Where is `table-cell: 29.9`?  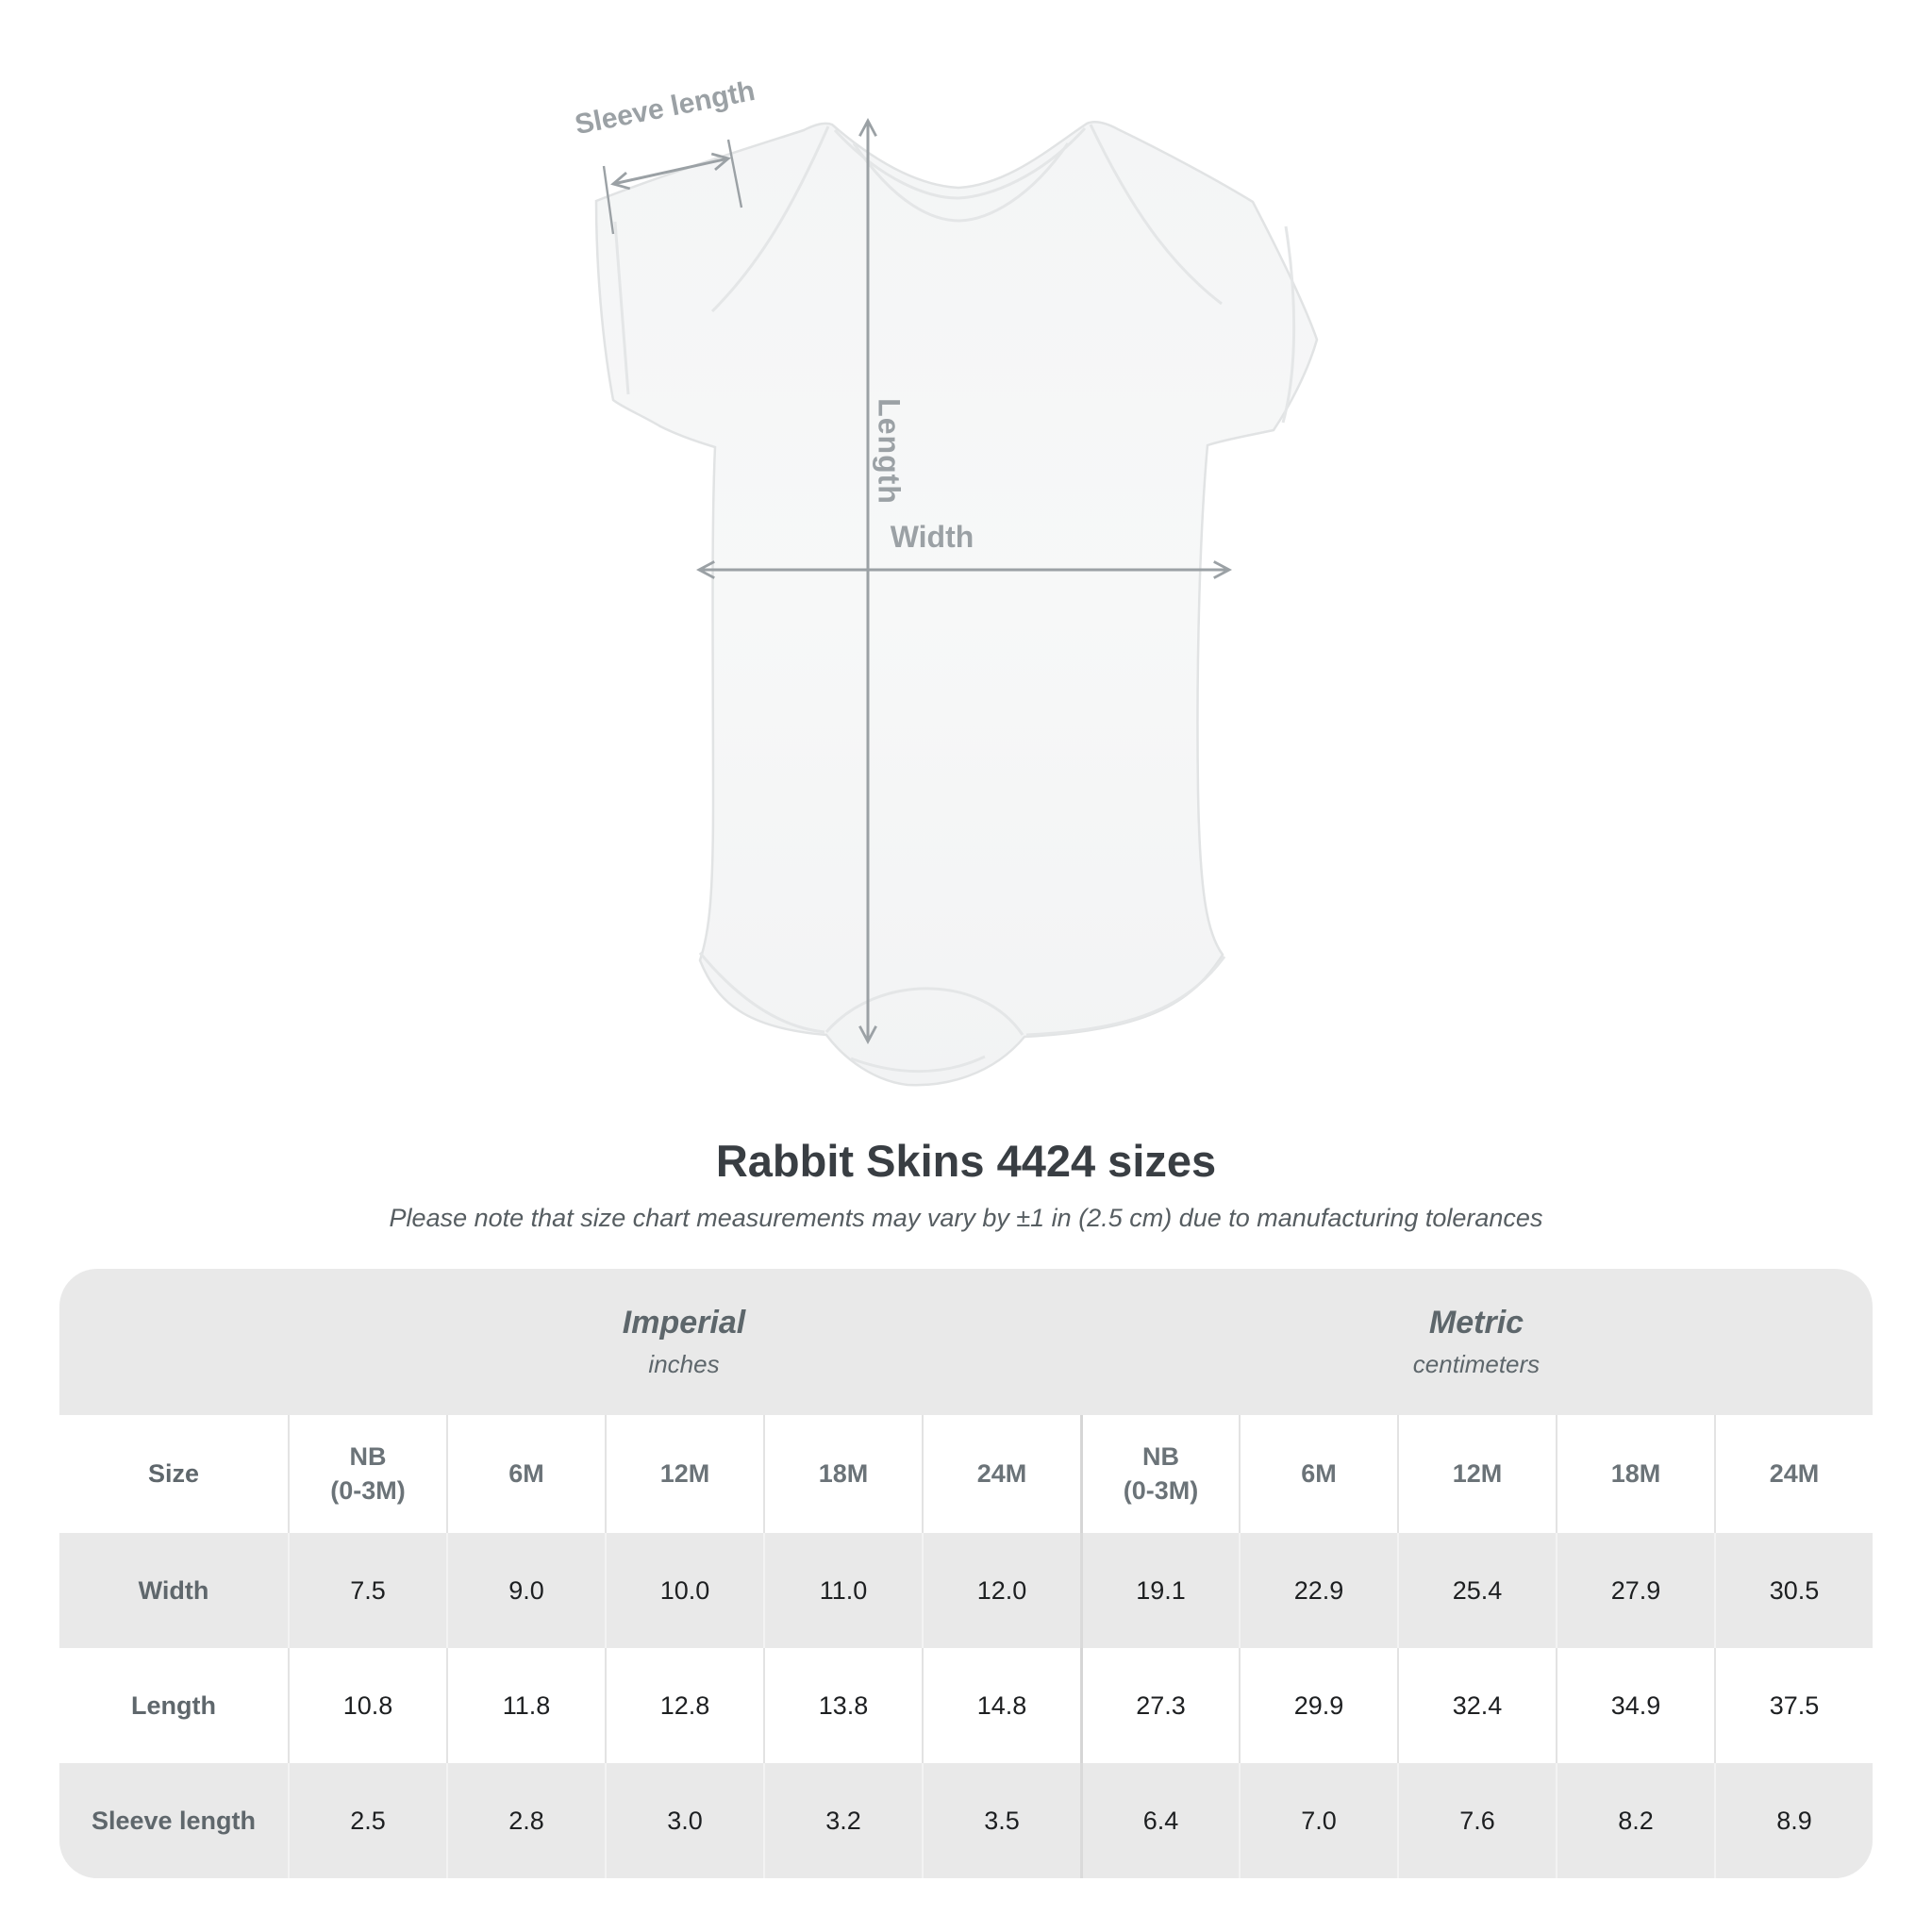 table-cell: 29.9 is located at coordinates (1318, 1706).